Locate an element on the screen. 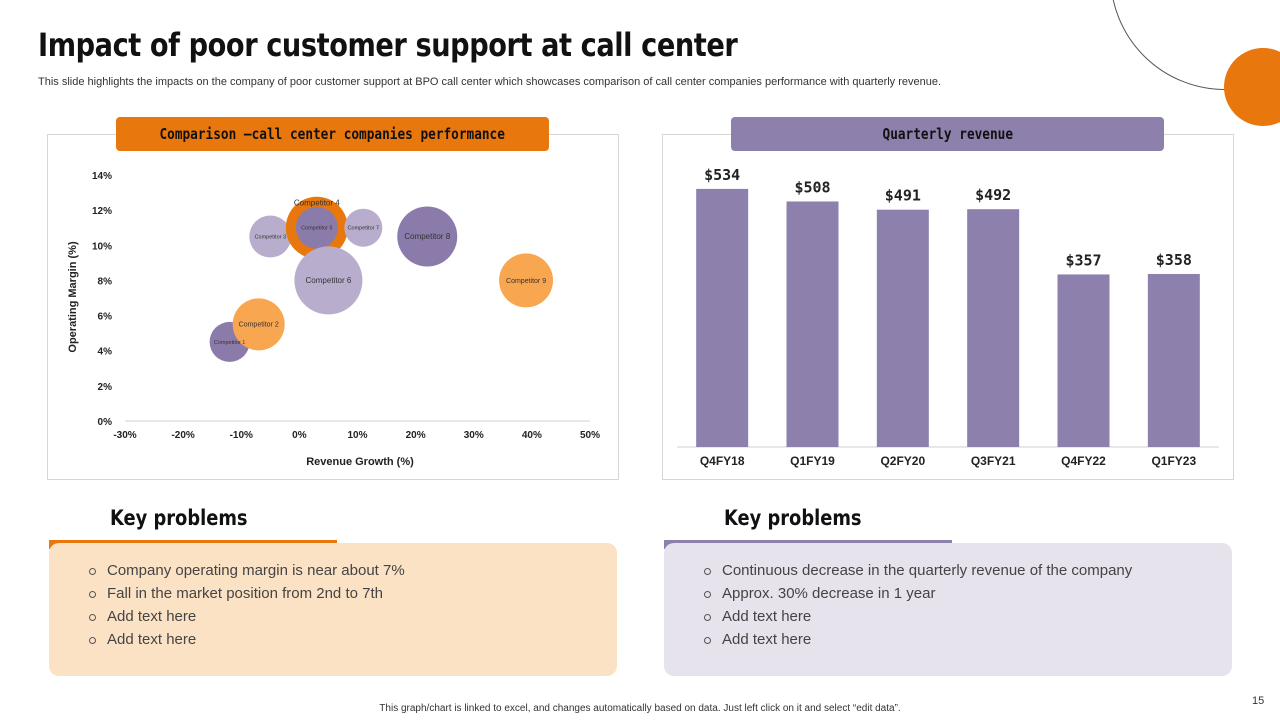 The image size is (1280, 720). bar-data-label: $492 is located at coordinates (993, 195).